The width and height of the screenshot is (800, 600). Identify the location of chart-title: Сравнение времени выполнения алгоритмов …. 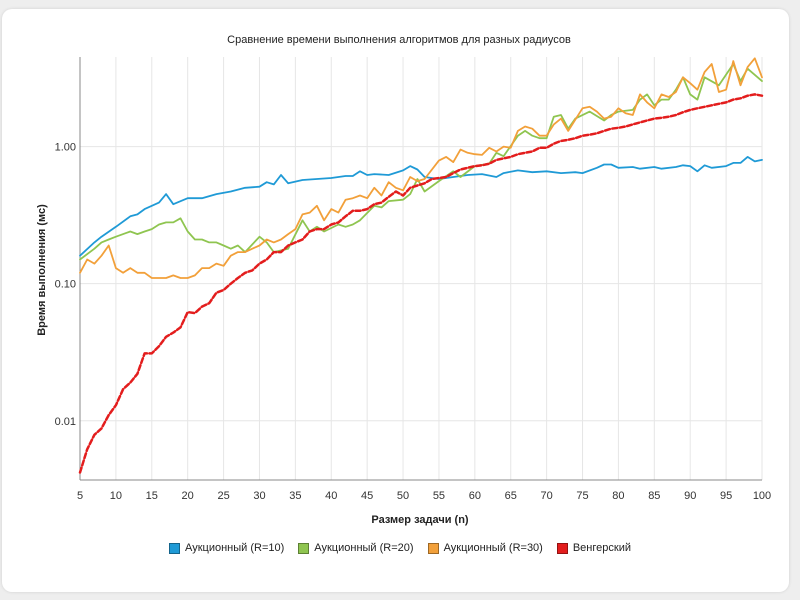
(399, 40).